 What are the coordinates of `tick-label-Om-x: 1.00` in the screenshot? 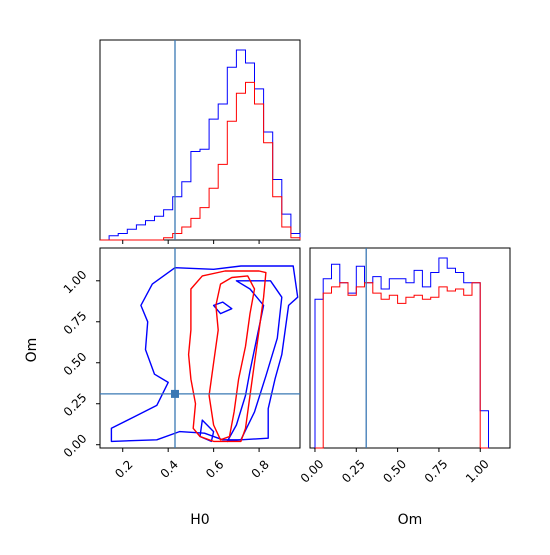 It's located at (477, 471).